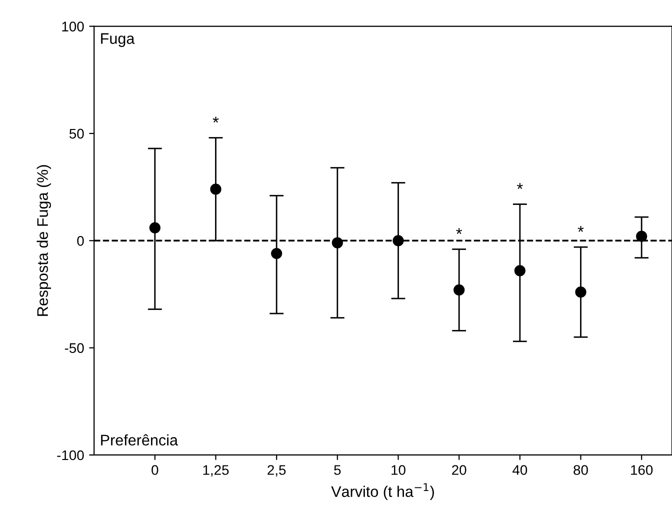 The image size is (672, 526). I want to click on y-tick-label: 50, so click(76, 133).